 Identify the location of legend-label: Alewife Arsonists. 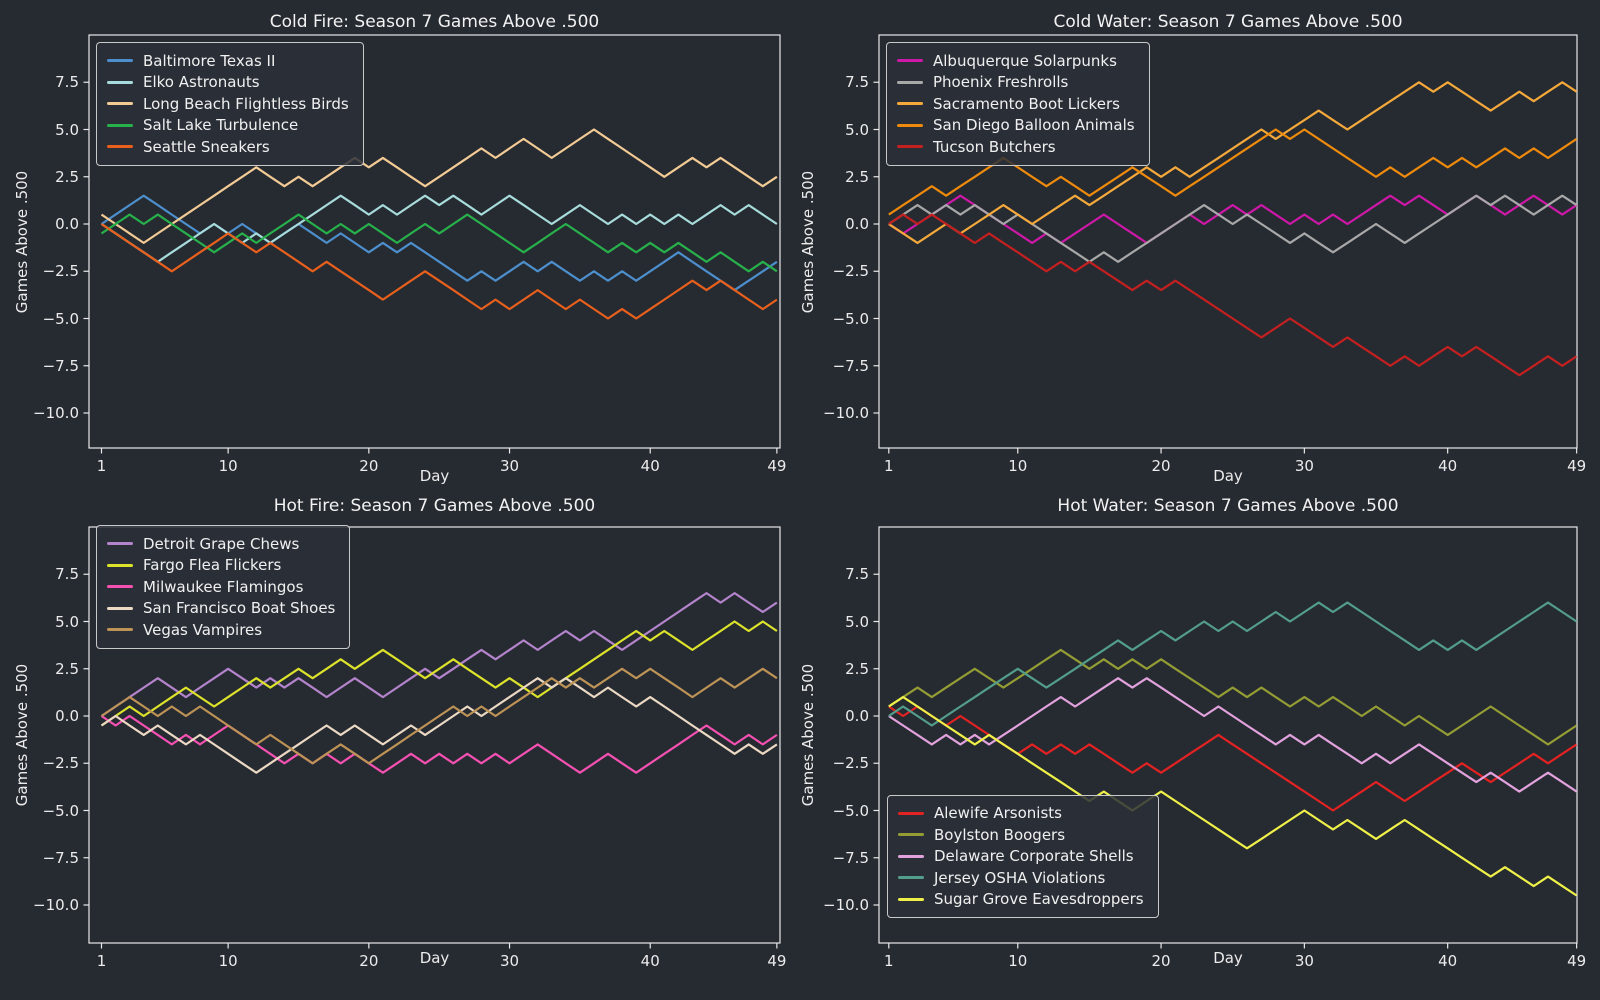
(998, 813).